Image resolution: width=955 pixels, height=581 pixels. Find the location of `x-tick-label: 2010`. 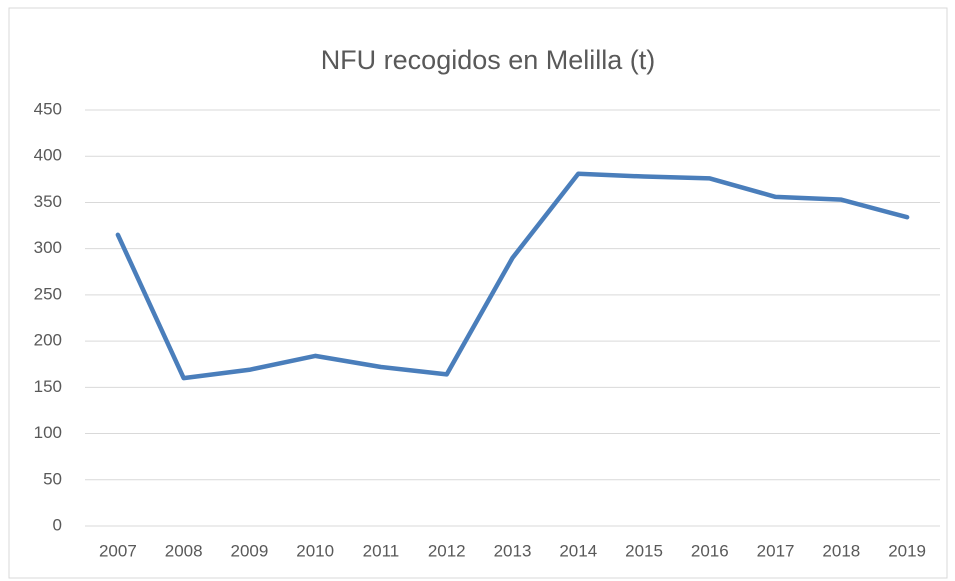

x-tick-label: 2010 is located at coordinates (315, 550).